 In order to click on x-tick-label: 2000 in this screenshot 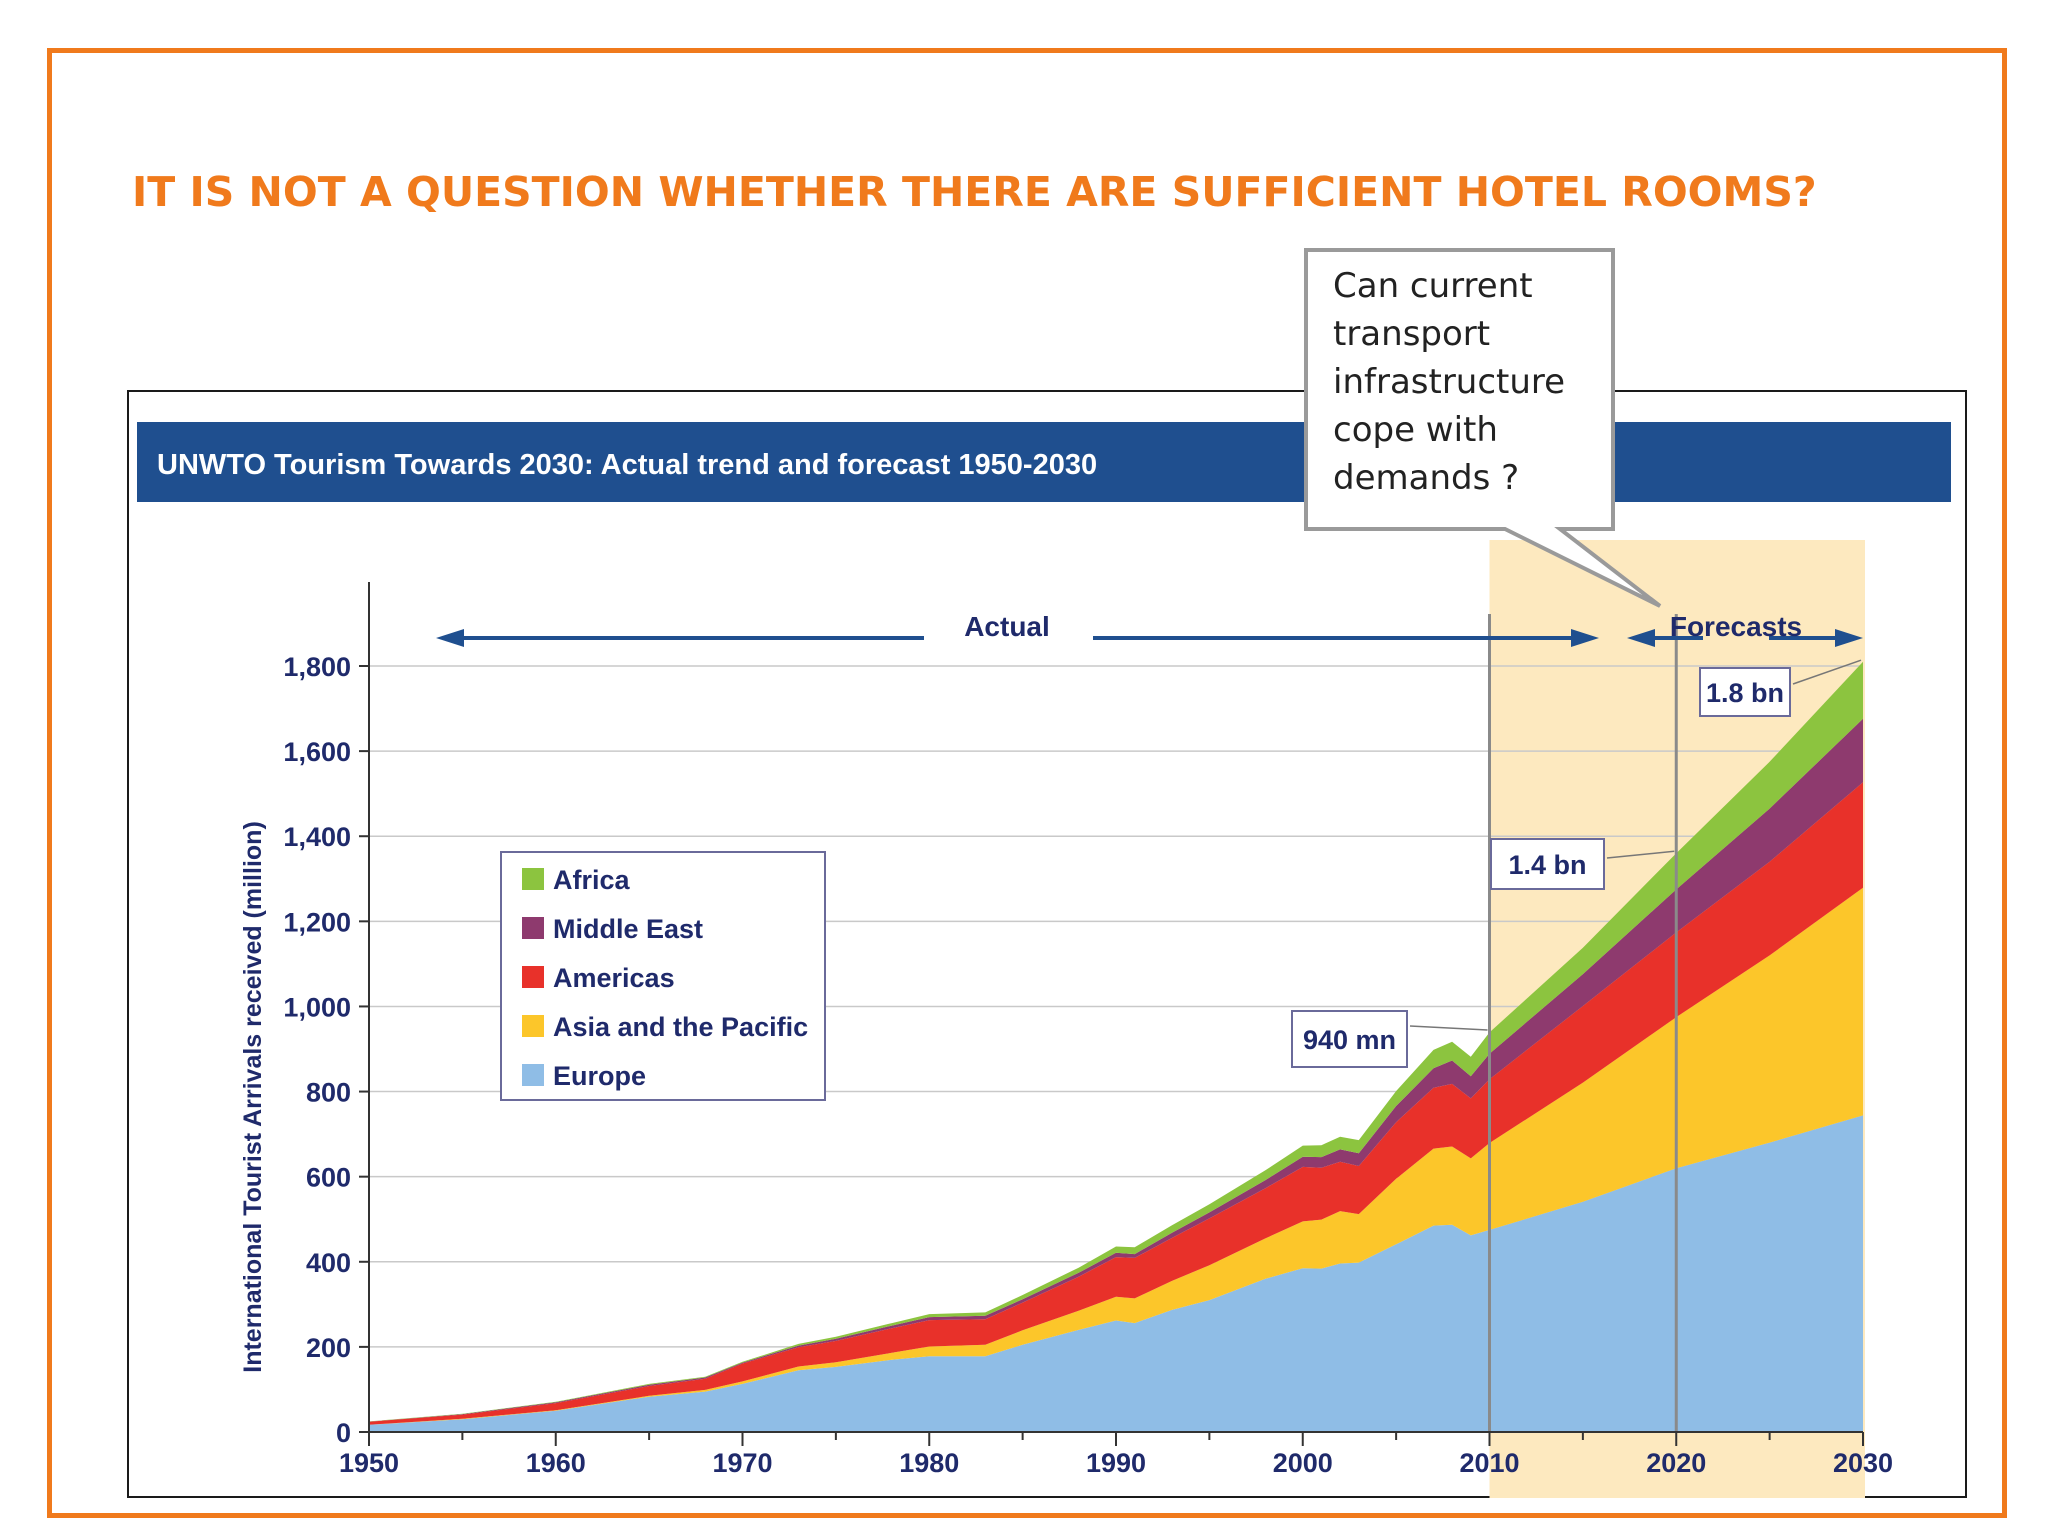, I will do `click(1303, 1463)`.